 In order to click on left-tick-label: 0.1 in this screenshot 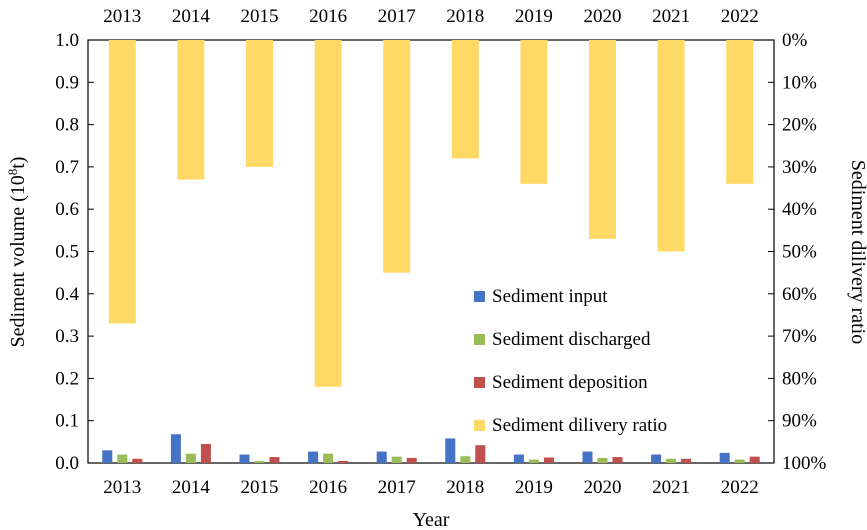, I will do `click(67, 421)`.